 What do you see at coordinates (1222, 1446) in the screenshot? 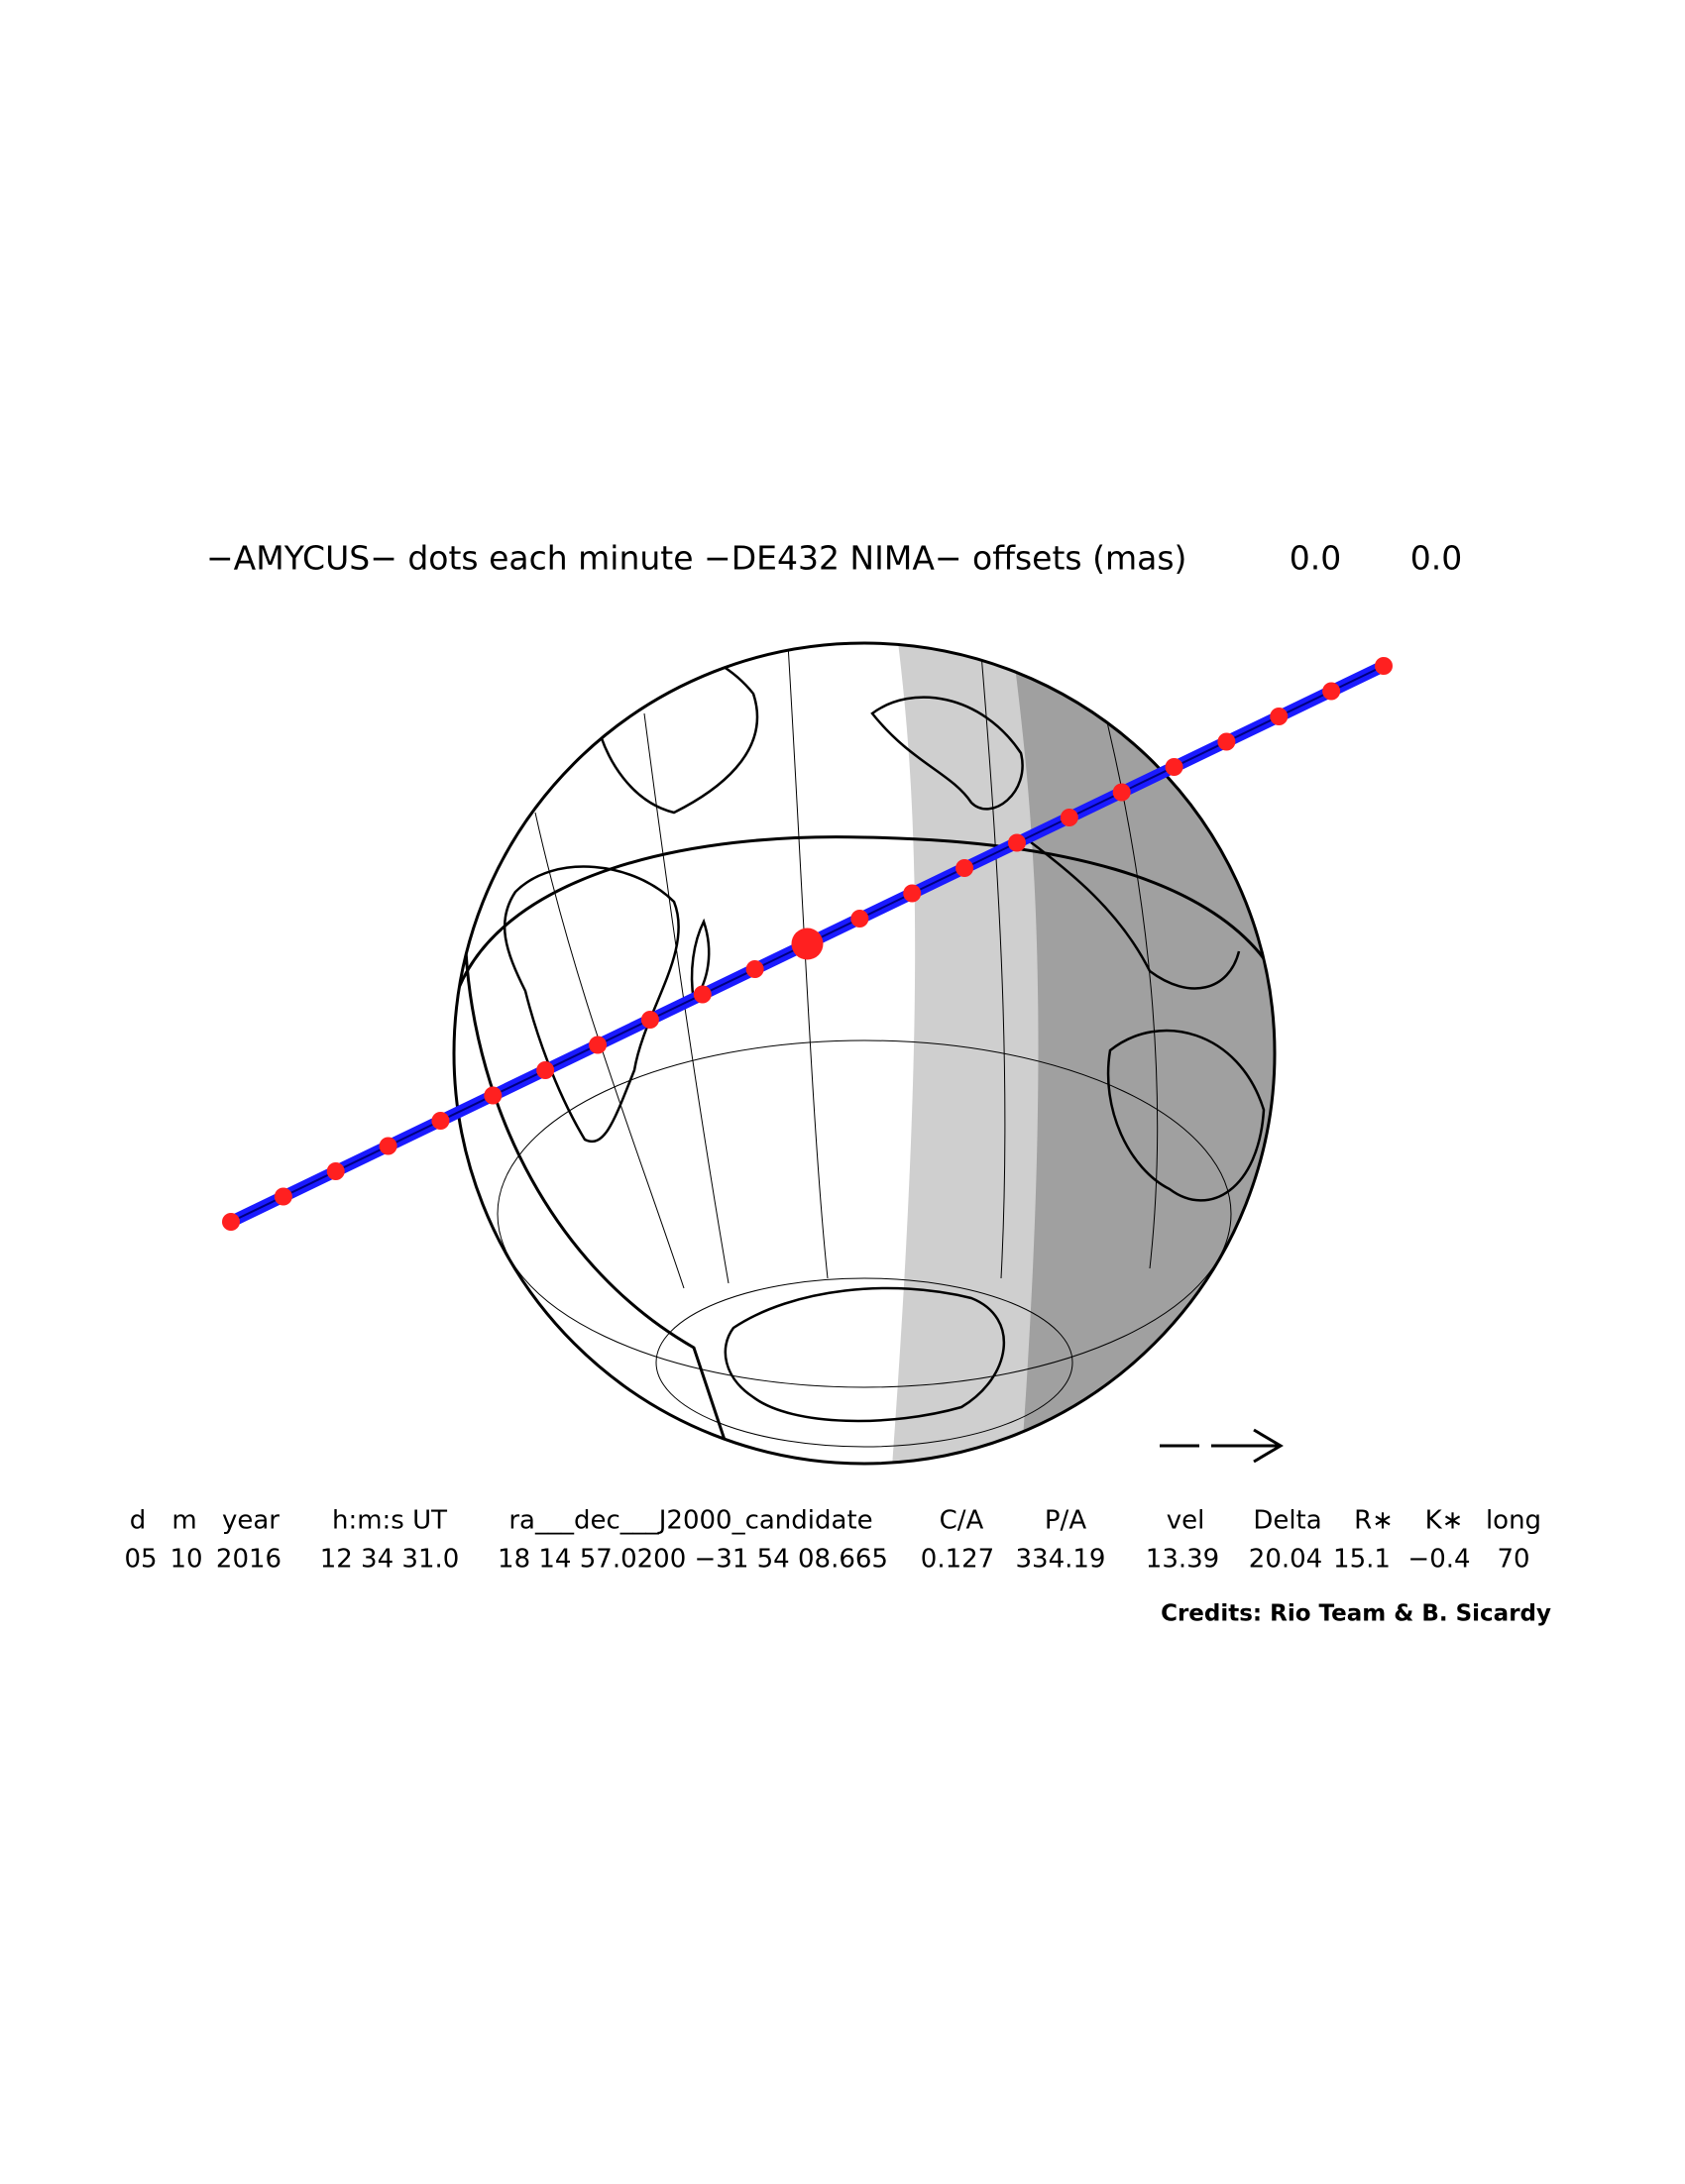
I see `direction-arrow` at bounding box center [1222, 1446].